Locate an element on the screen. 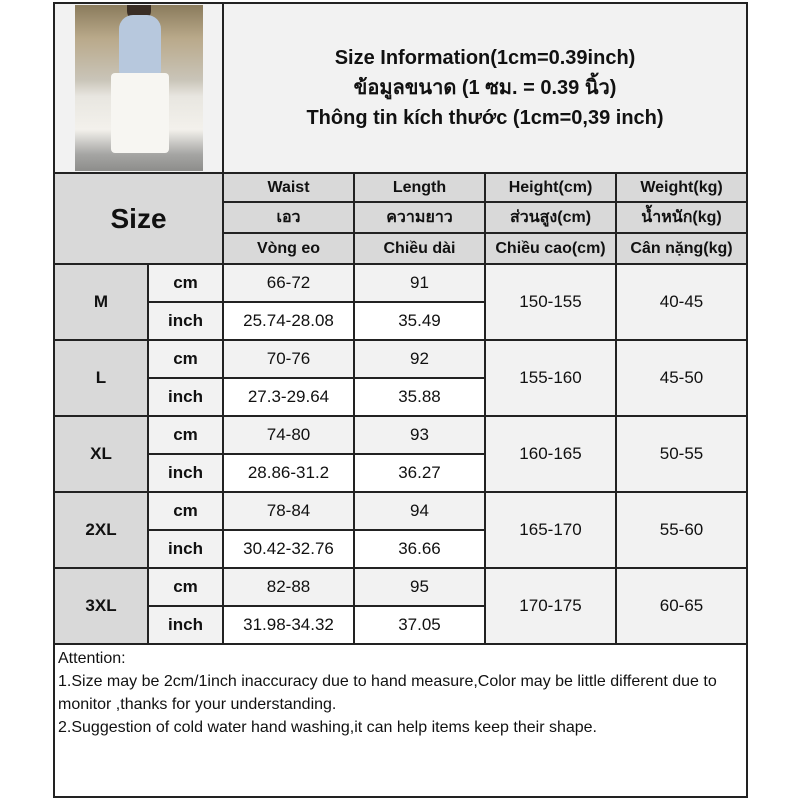 Image resolution: width=800 pixels, height=800 pixels. size-label: 3XL is located at coordinates (101, 606).